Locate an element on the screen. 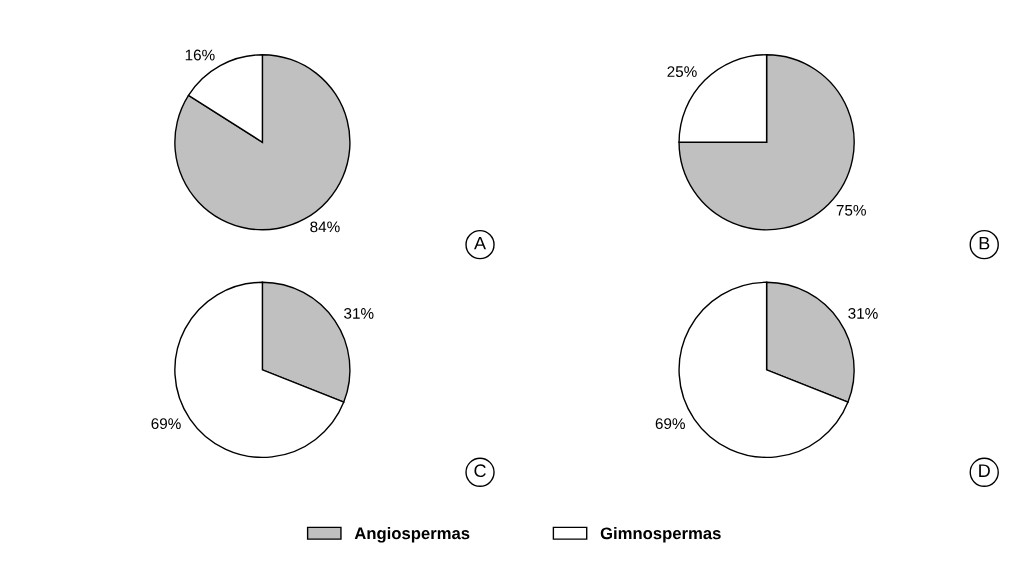 The image size is (1029, 569). legend-label: Gimnospermas is located at coordinates (660, 535).